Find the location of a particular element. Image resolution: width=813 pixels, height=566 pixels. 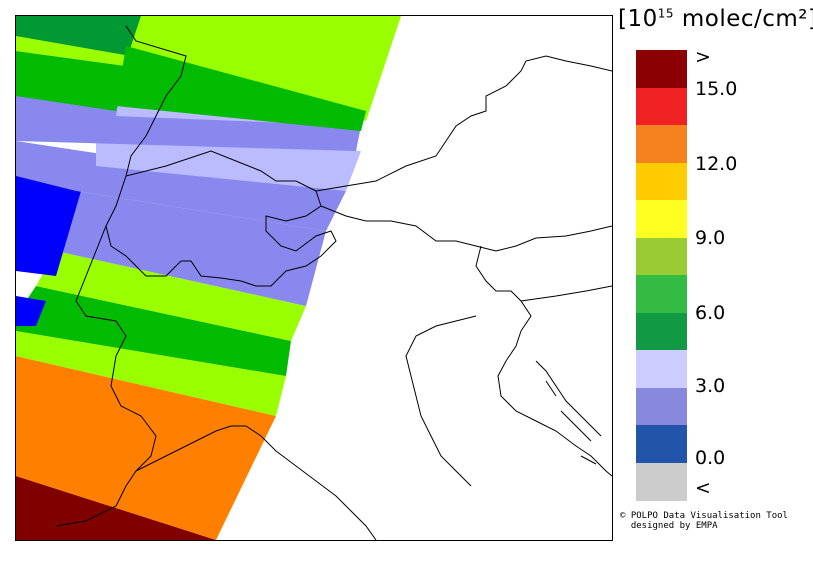

legend-label-15: 15.0 is located at coordinates (716, 89).